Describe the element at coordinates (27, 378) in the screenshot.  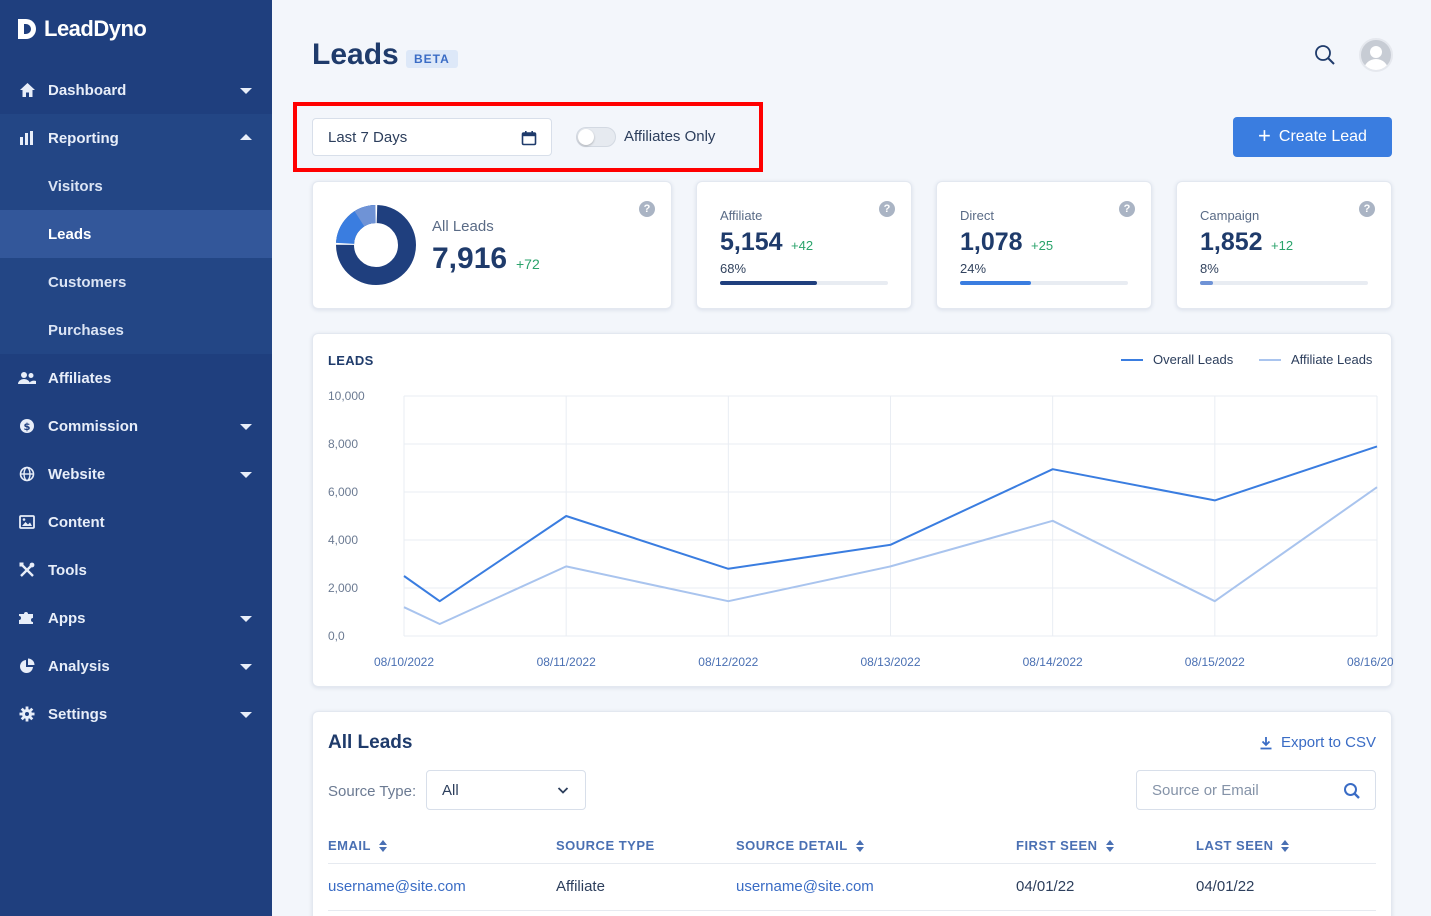
I see `users-icon` at that location.